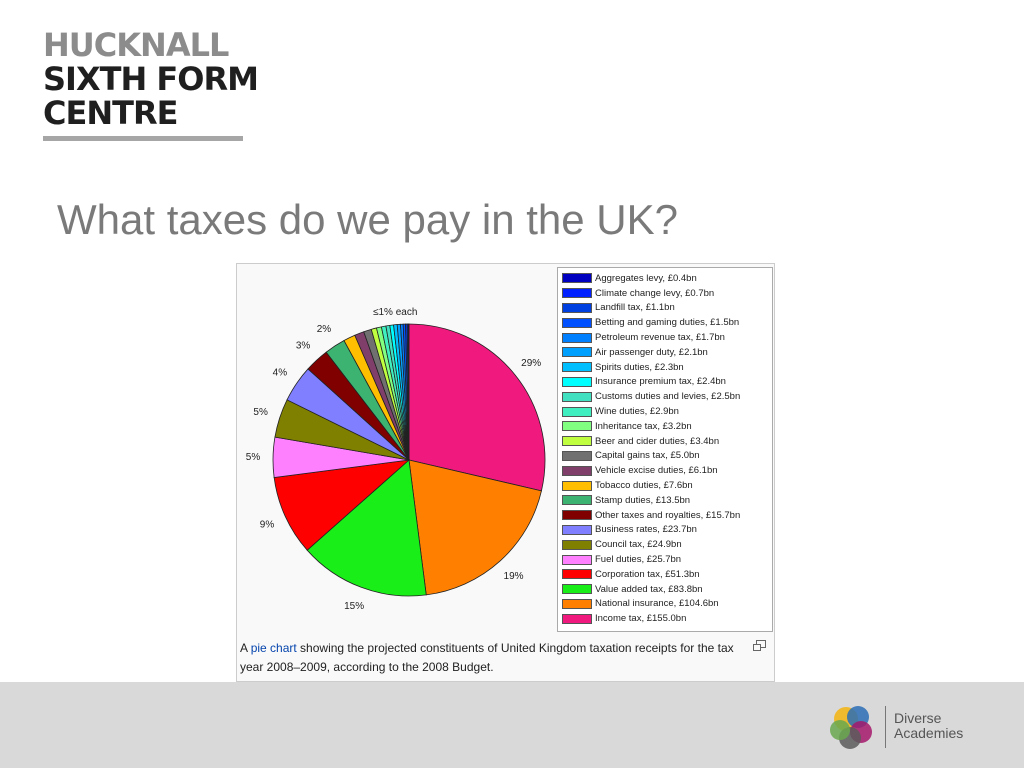 Image resolution: width=1024 pixels, height=768 pixels. What do you see at coordinates (280, 372) in the screenshot?
I see `percent-label-6: 4%` at bounding box center [280, 372].